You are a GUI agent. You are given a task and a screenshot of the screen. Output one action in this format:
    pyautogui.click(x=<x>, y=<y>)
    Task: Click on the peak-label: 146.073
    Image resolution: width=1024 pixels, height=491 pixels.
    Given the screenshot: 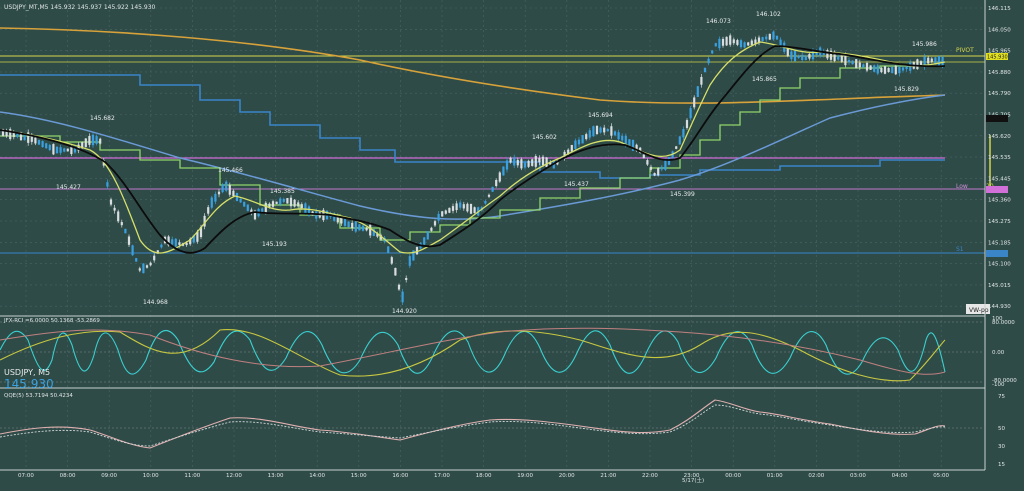 What is the action you would take?
    pyautogui.click(x=718, y=21)
    